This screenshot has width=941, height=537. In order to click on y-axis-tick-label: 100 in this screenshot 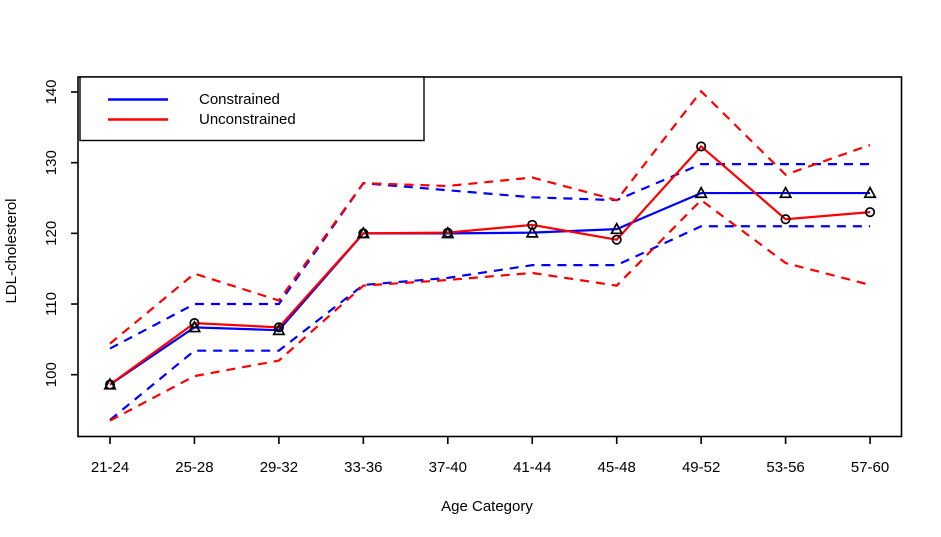, I will do `click(51, 374)`.